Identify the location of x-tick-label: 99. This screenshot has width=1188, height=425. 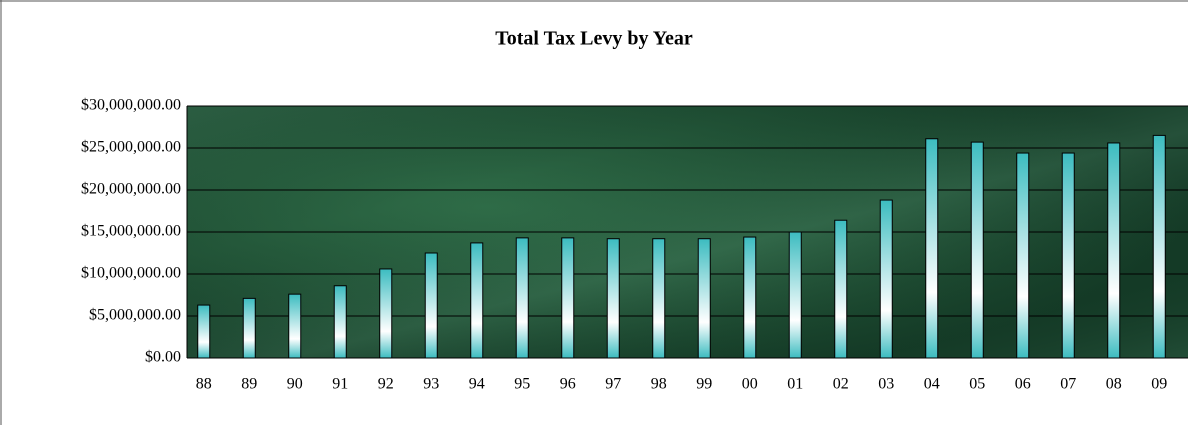
(704, 384).